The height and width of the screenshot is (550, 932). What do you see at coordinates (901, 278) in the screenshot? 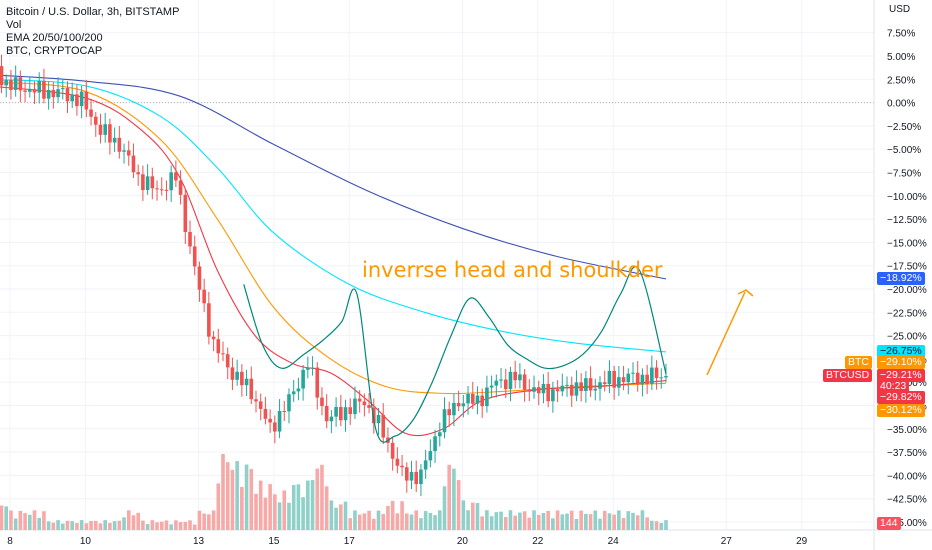
I see `price-tag: −18.92%` at bounding box center [901, 278].